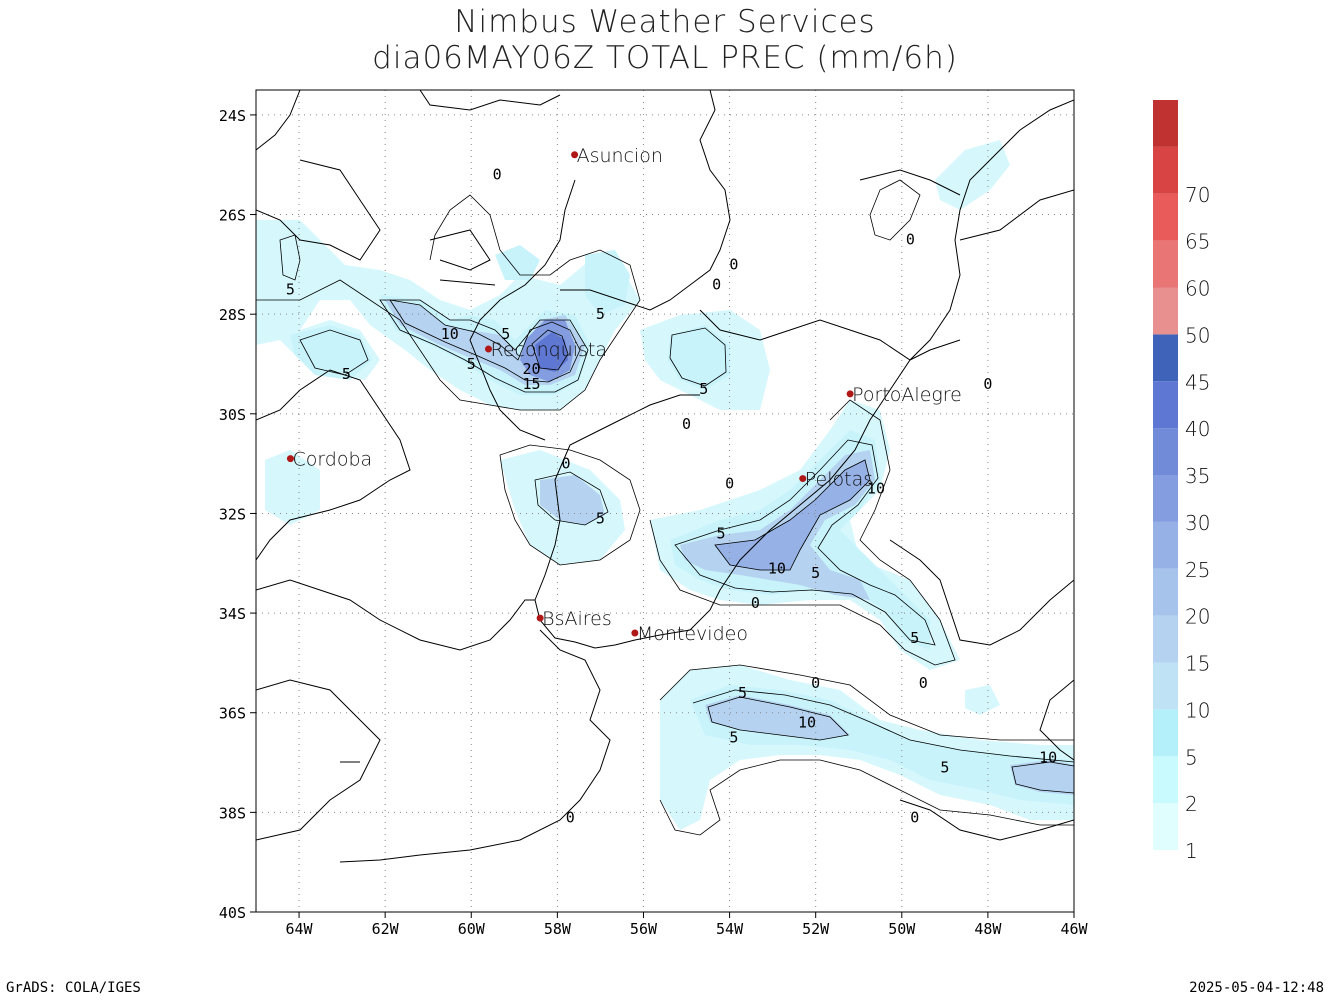 This screenshot has height=1000, width=1330. What do you see at coordinates (558, 929) in the screenshot?
I see `lon-tick-label: 58W` at bounding box center [558, 929].